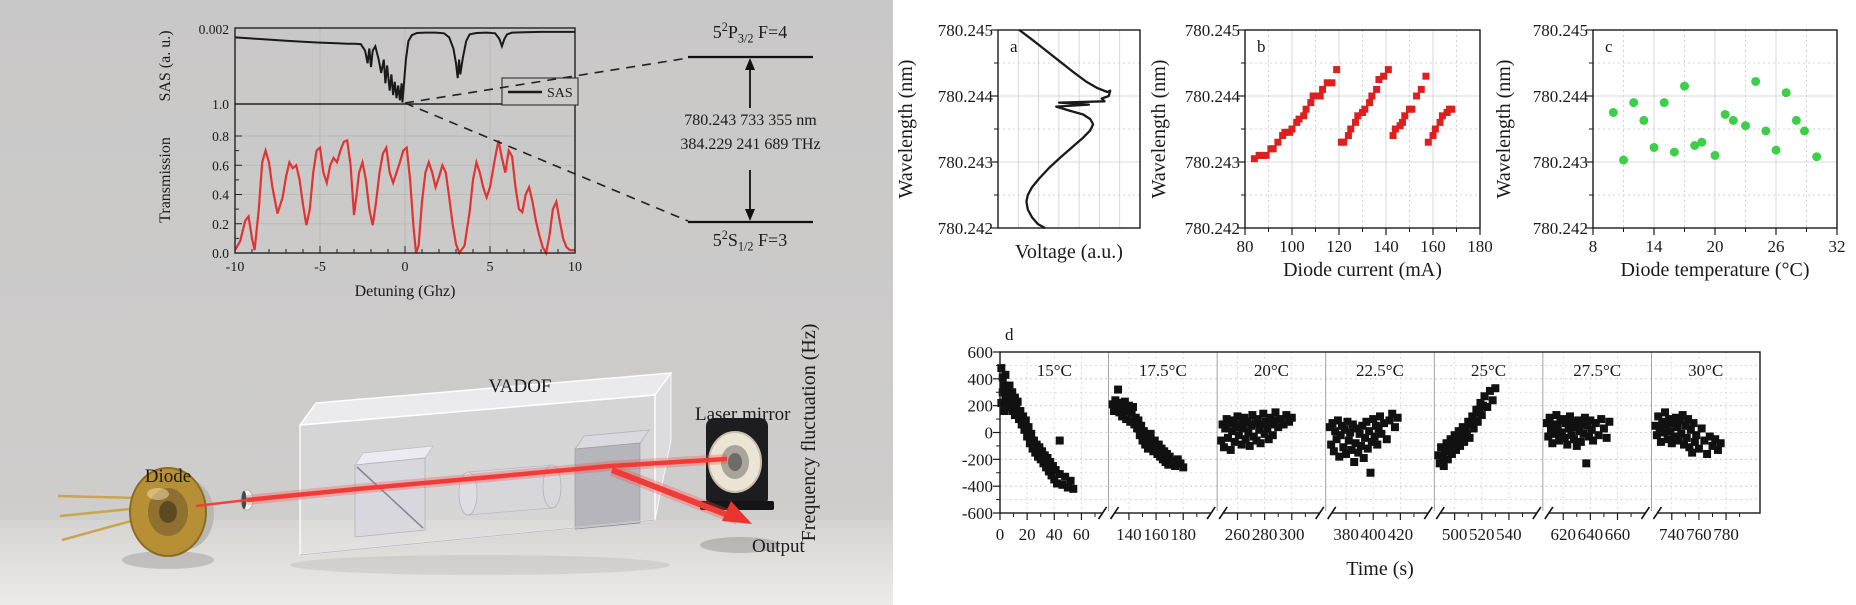  I want to click on laser-mirror-label: Laser mirror, so click(743, 414).